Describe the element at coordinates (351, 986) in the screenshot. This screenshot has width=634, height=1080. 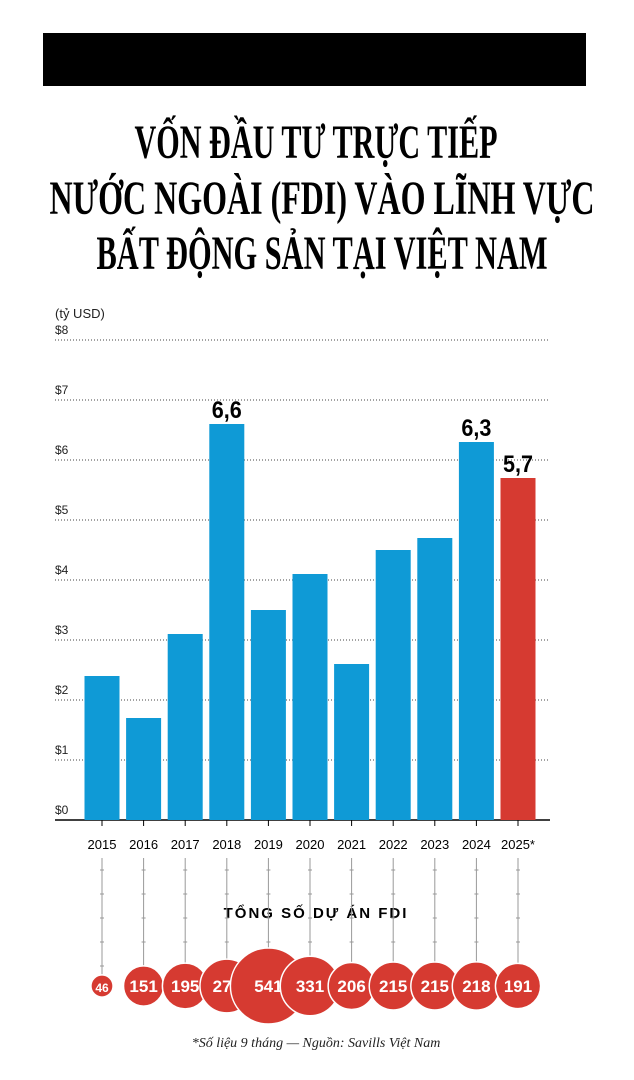
I see `bubble-label: 206` at that location.